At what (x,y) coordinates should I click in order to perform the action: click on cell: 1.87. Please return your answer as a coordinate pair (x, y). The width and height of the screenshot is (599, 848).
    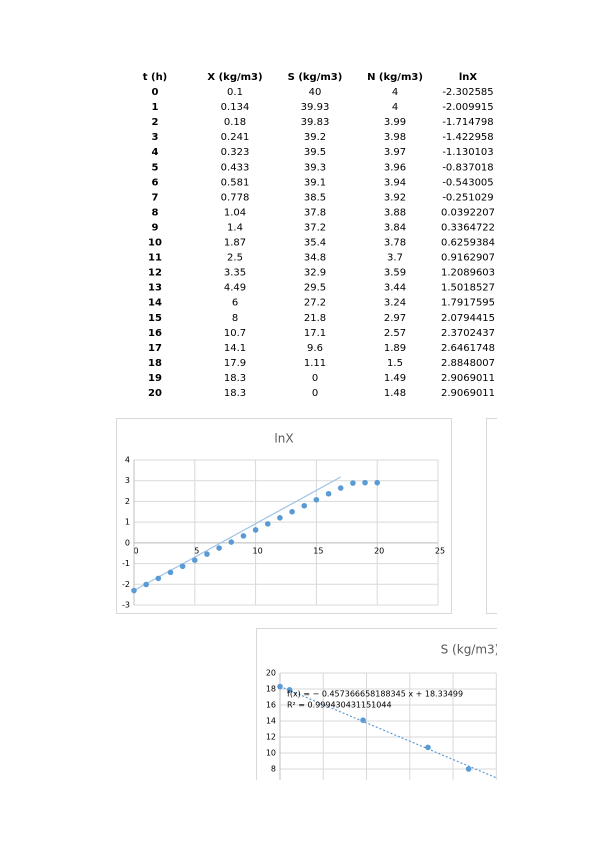
    Looking at the image, I should click on (235, 243).